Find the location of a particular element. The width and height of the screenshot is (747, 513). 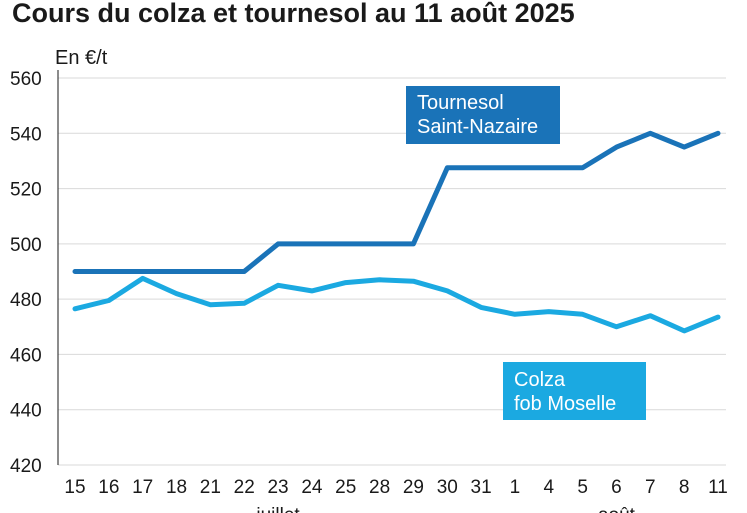

x-tick-4: 4 is located at coordinates (549, 487).